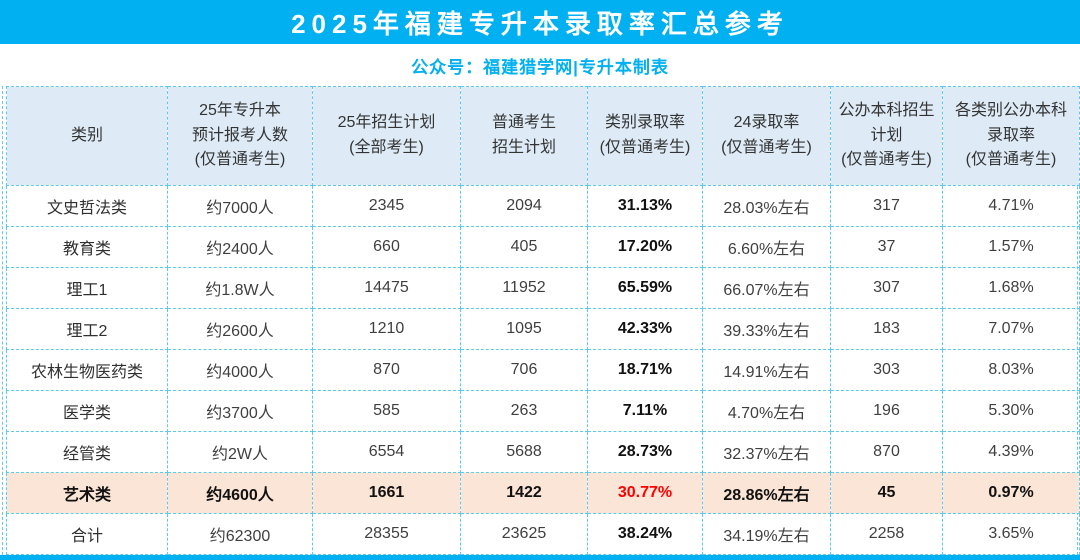  I want to click on table-row: 教育类 约2400人 660 405 17.20% 6.60%左右 37 1.57%, so click(543, 247).